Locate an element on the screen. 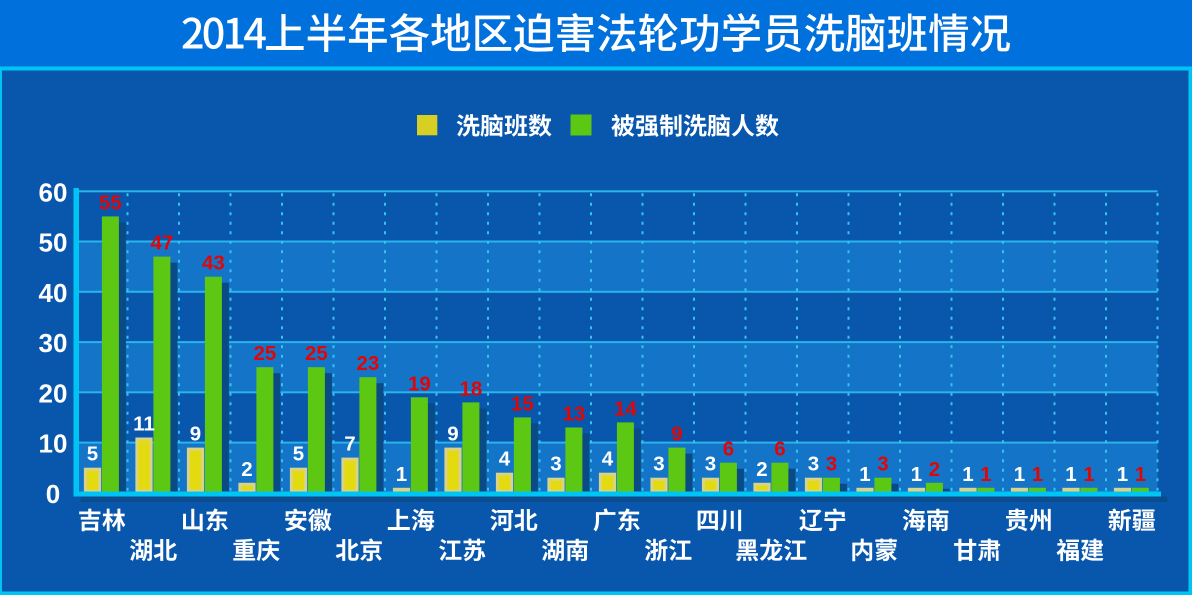  svg-text: 40 is located at coordinates (53, 293).